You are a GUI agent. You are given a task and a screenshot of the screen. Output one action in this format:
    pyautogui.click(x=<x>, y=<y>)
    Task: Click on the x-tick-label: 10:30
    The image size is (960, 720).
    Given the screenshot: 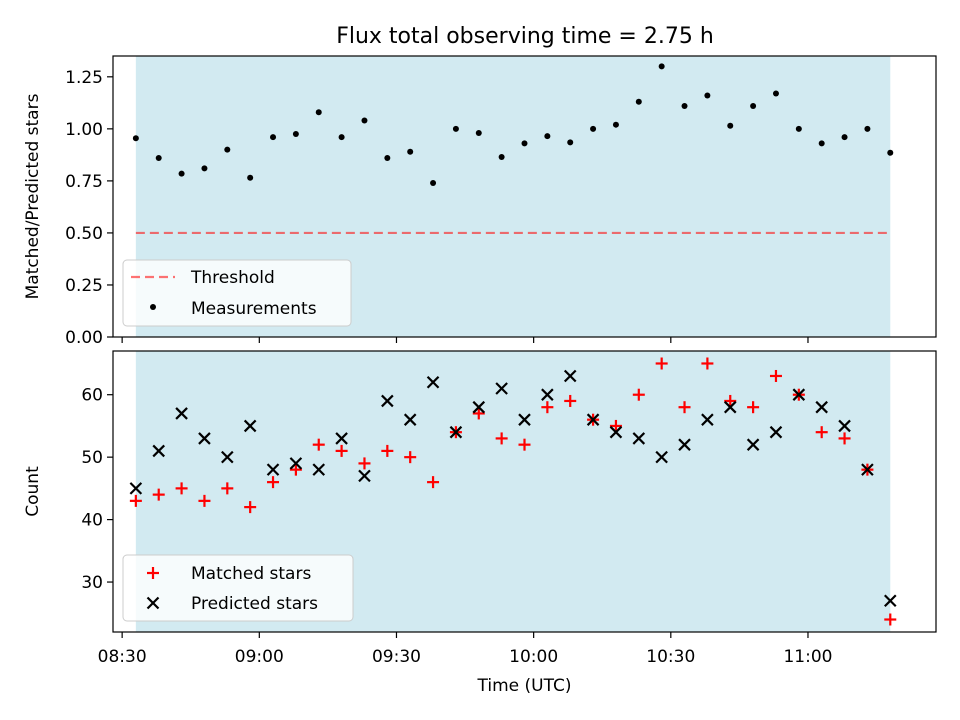 What is the action you would take?
    pyautogui.click(x=670, y=657)
    